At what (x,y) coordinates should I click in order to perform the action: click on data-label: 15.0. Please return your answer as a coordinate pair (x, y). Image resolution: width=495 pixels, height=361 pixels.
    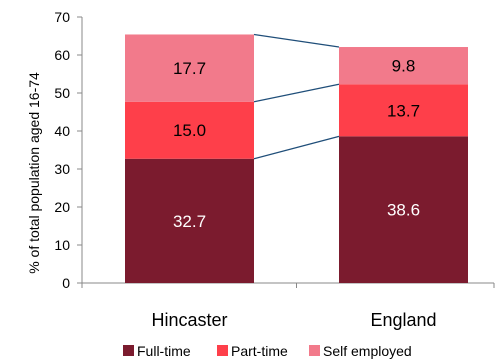
    Looking at the image, I should click on (189, 130).